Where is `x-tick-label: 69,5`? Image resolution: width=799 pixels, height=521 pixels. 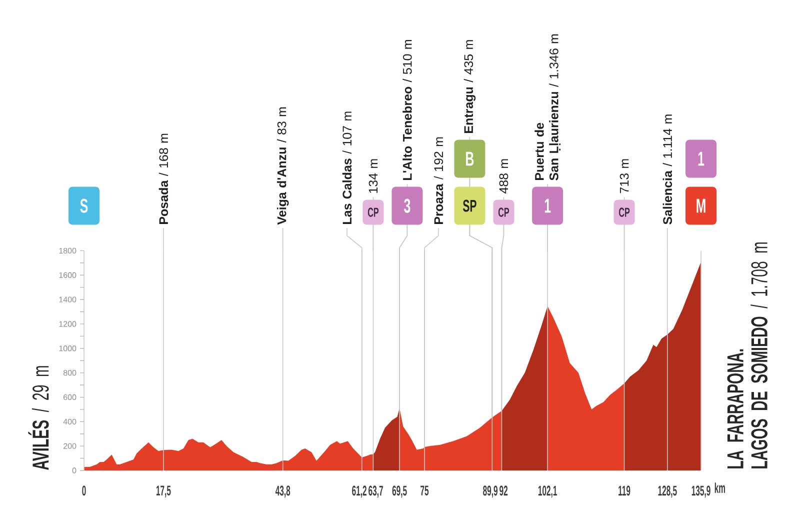 x-tick-label: 69,5 is located at coordinates (399, 492).